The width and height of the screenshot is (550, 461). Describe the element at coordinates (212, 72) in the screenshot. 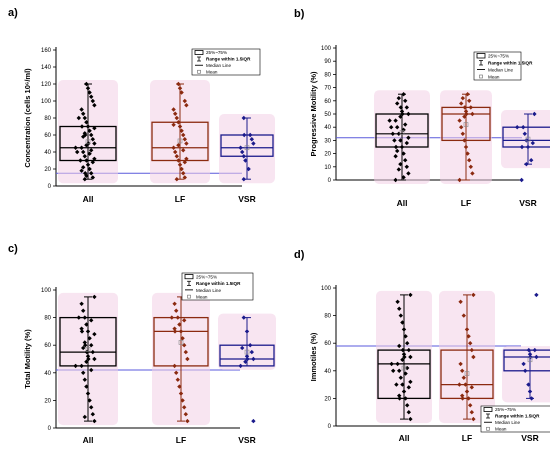

I see `legend-mean-label: Mean` at that location.